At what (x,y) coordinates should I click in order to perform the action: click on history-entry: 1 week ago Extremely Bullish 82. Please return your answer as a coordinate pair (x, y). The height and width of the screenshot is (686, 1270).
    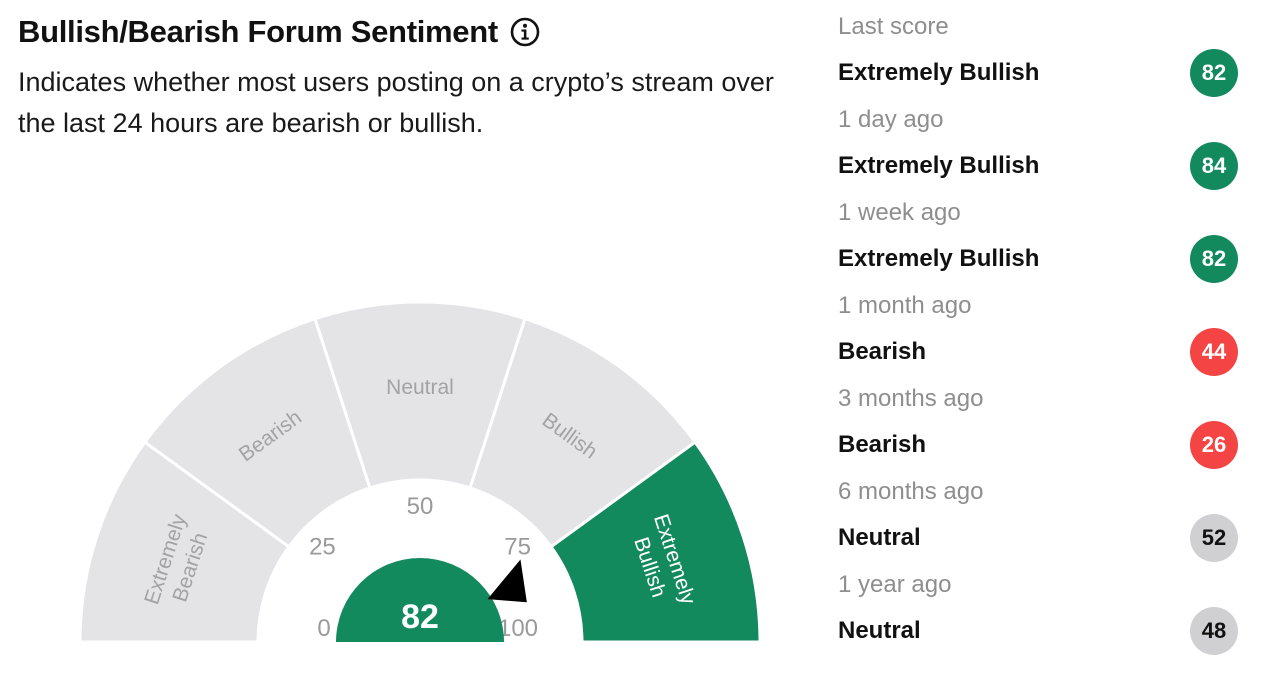
    Looking at the image, I should click on (1039, 242).